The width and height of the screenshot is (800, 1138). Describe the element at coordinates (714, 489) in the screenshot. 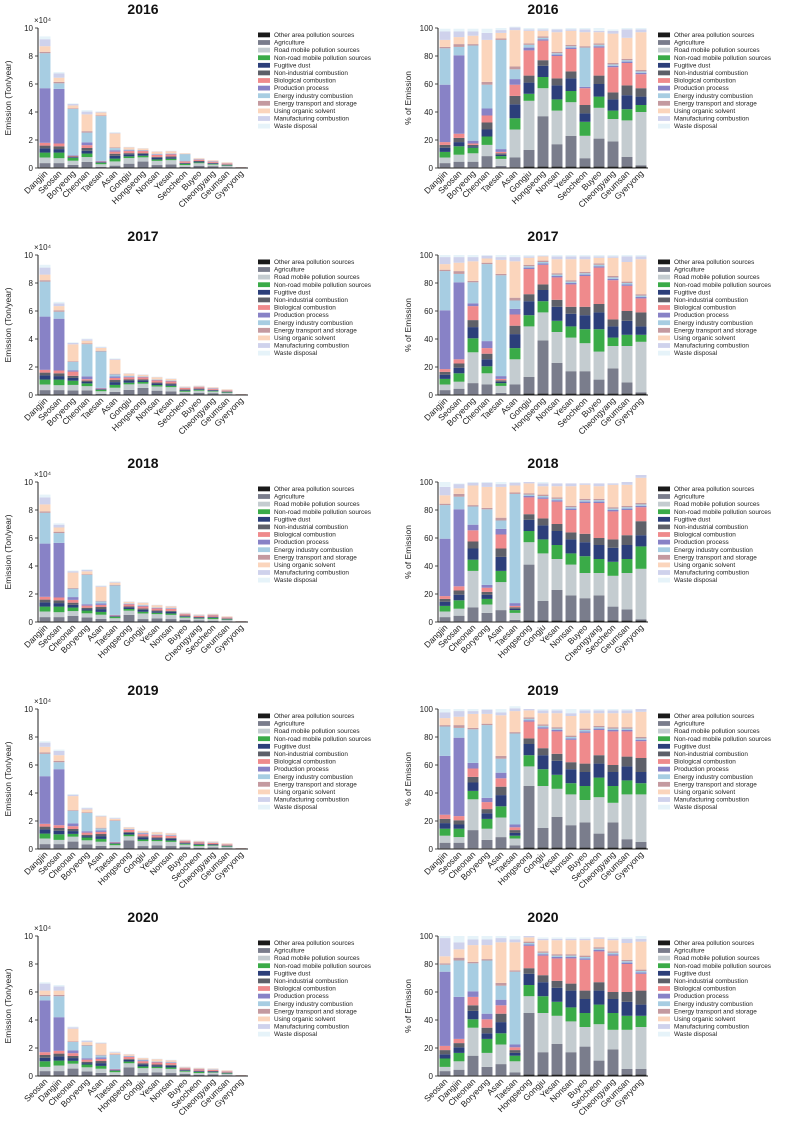

I see `legend-label: Other area pollution sources` at that location.